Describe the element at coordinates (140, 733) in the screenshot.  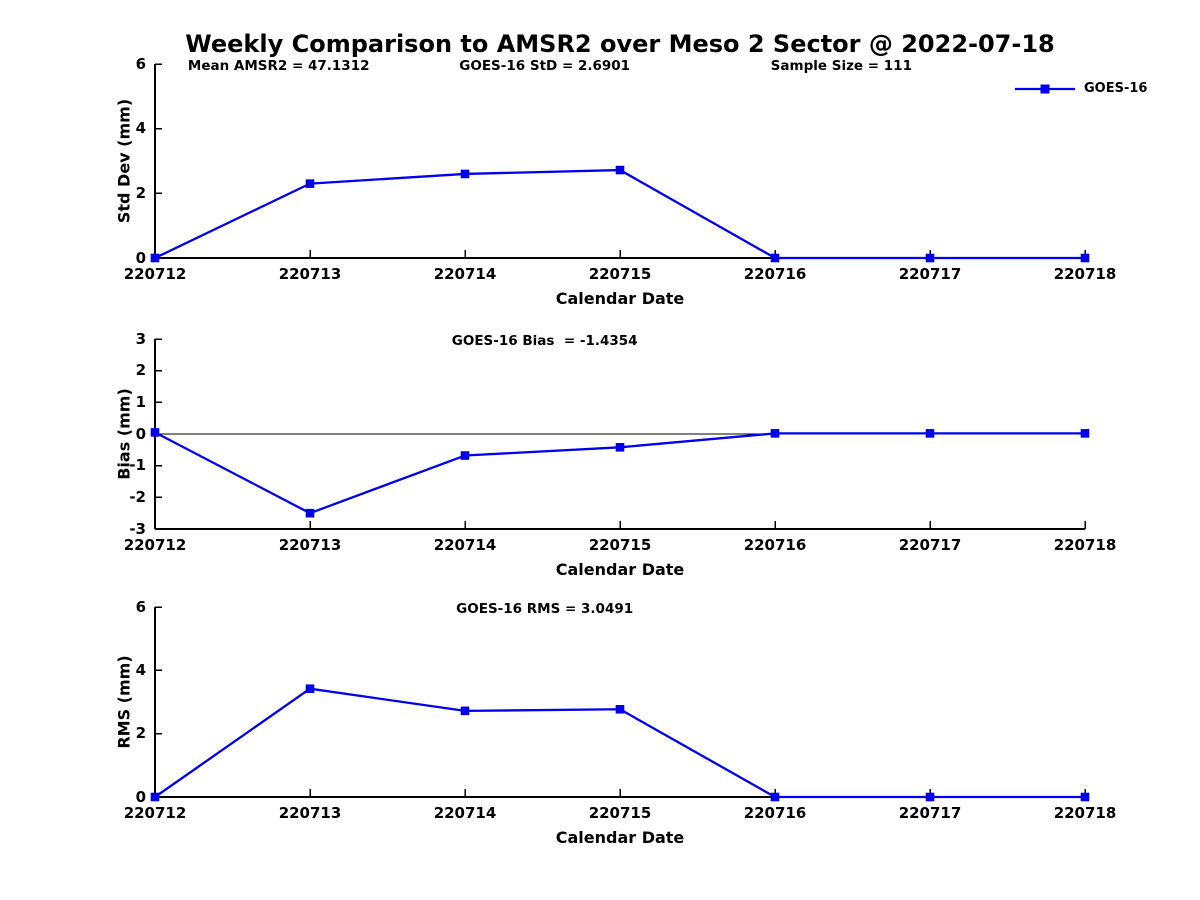
I see `rms-y-tick-label: 2` at that location.